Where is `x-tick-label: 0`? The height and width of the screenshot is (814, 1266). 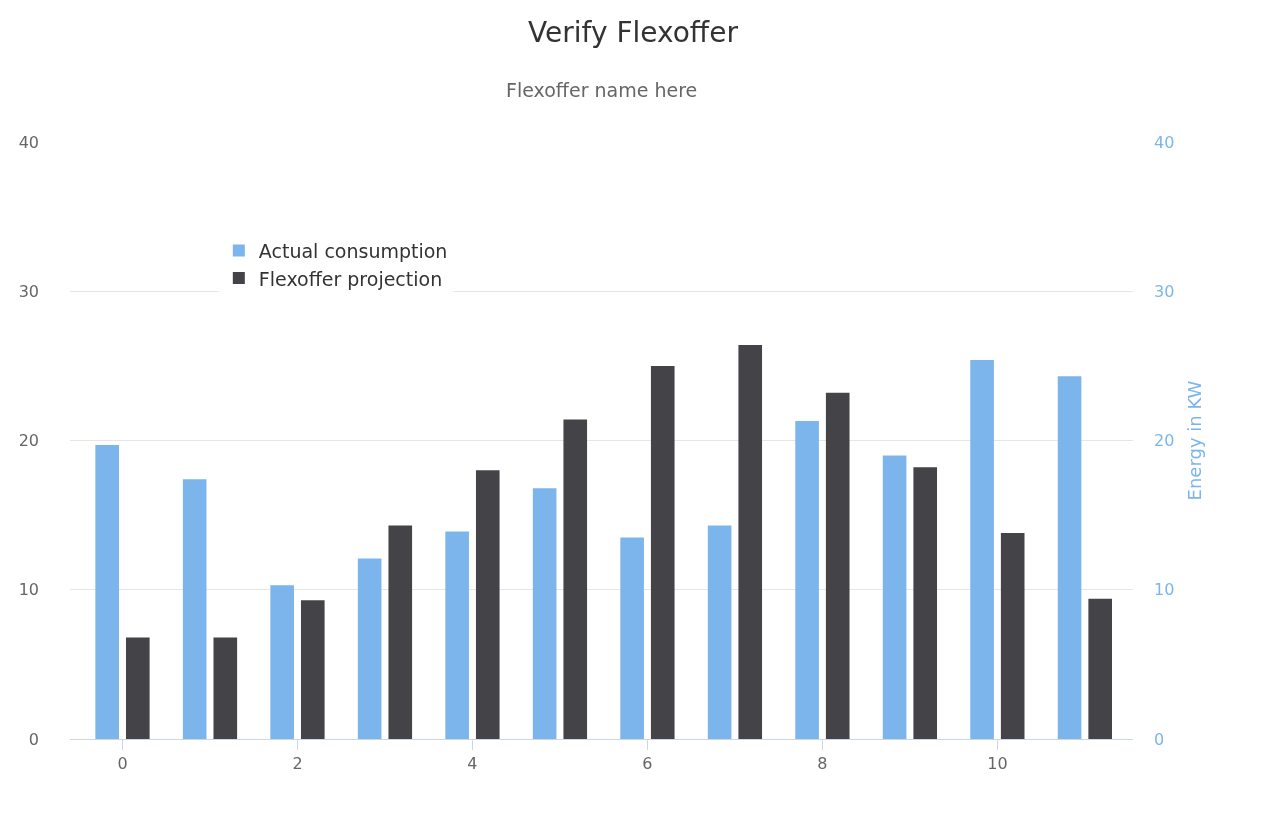
x-tick-label: 0 is located at coordinates (122, 764).